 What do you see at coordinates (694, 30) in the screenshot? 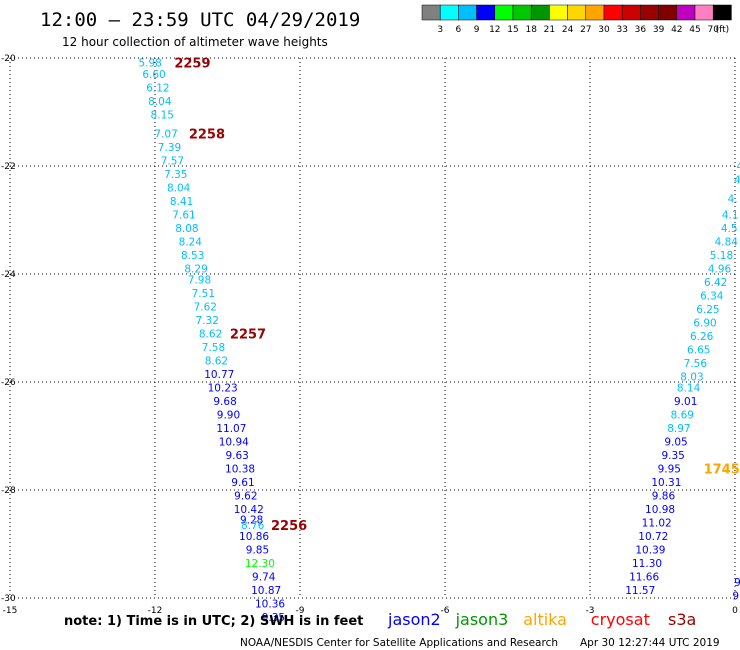
I see `legend-label: 45` at bounding box center [694, 30].